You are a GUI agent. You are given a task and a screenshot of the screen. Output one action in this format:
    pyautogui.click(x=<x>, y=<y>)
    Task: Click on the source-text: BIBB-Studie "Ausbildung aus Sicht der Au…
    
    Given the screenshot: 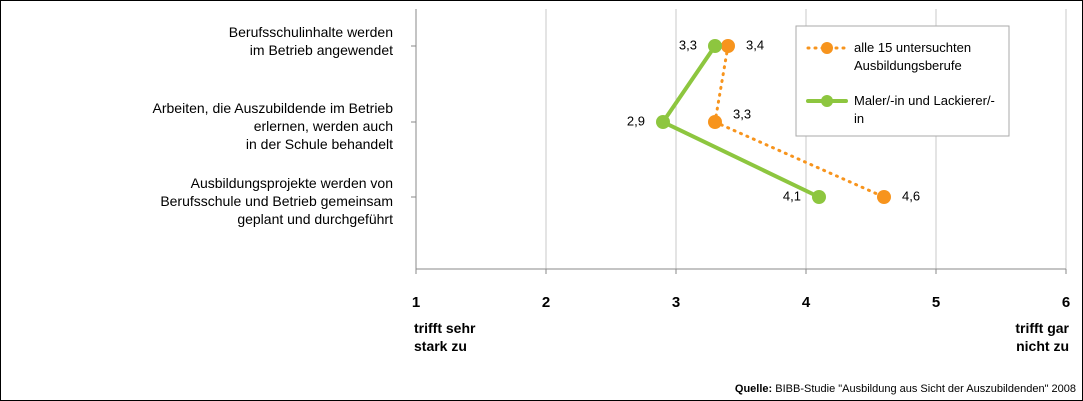 What is the action you would take?
    pyautogui.click(x=925, y=389)
    